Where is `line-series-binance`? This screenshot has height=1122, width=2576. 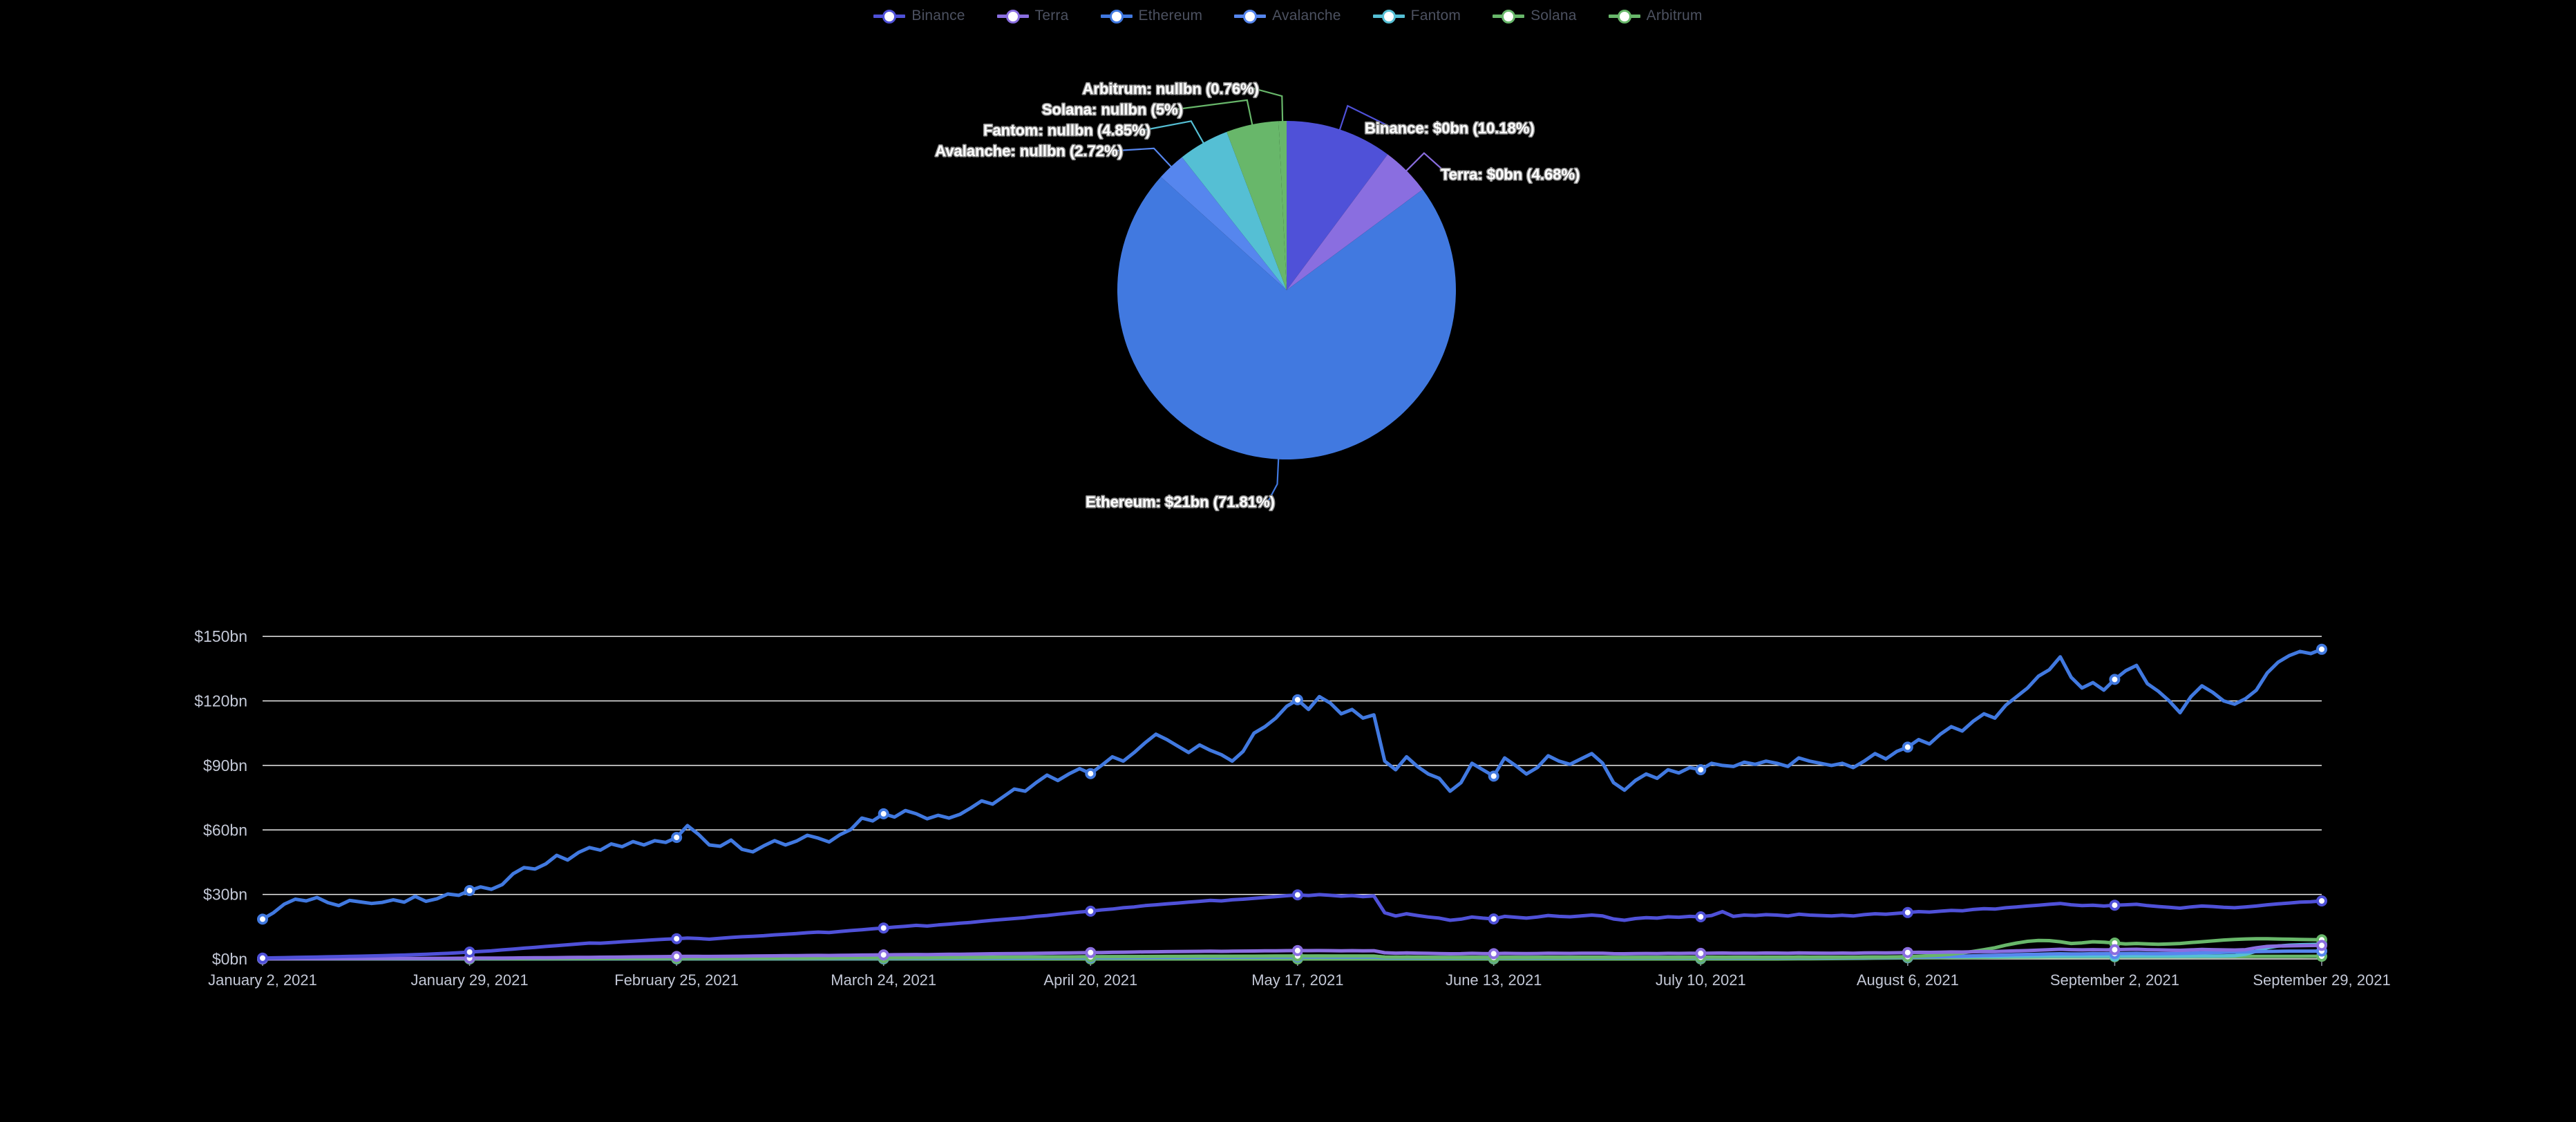 line-series-binance is located at coordinates (1292, 926).